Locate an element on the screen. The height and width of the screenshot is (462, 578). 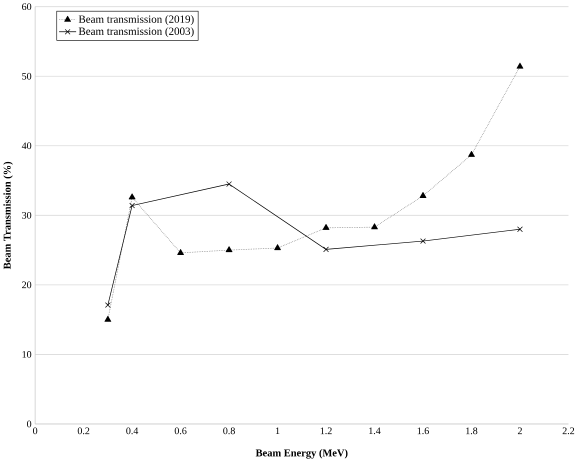
y-tick-label: 20 is located at coordinates (27, 285).